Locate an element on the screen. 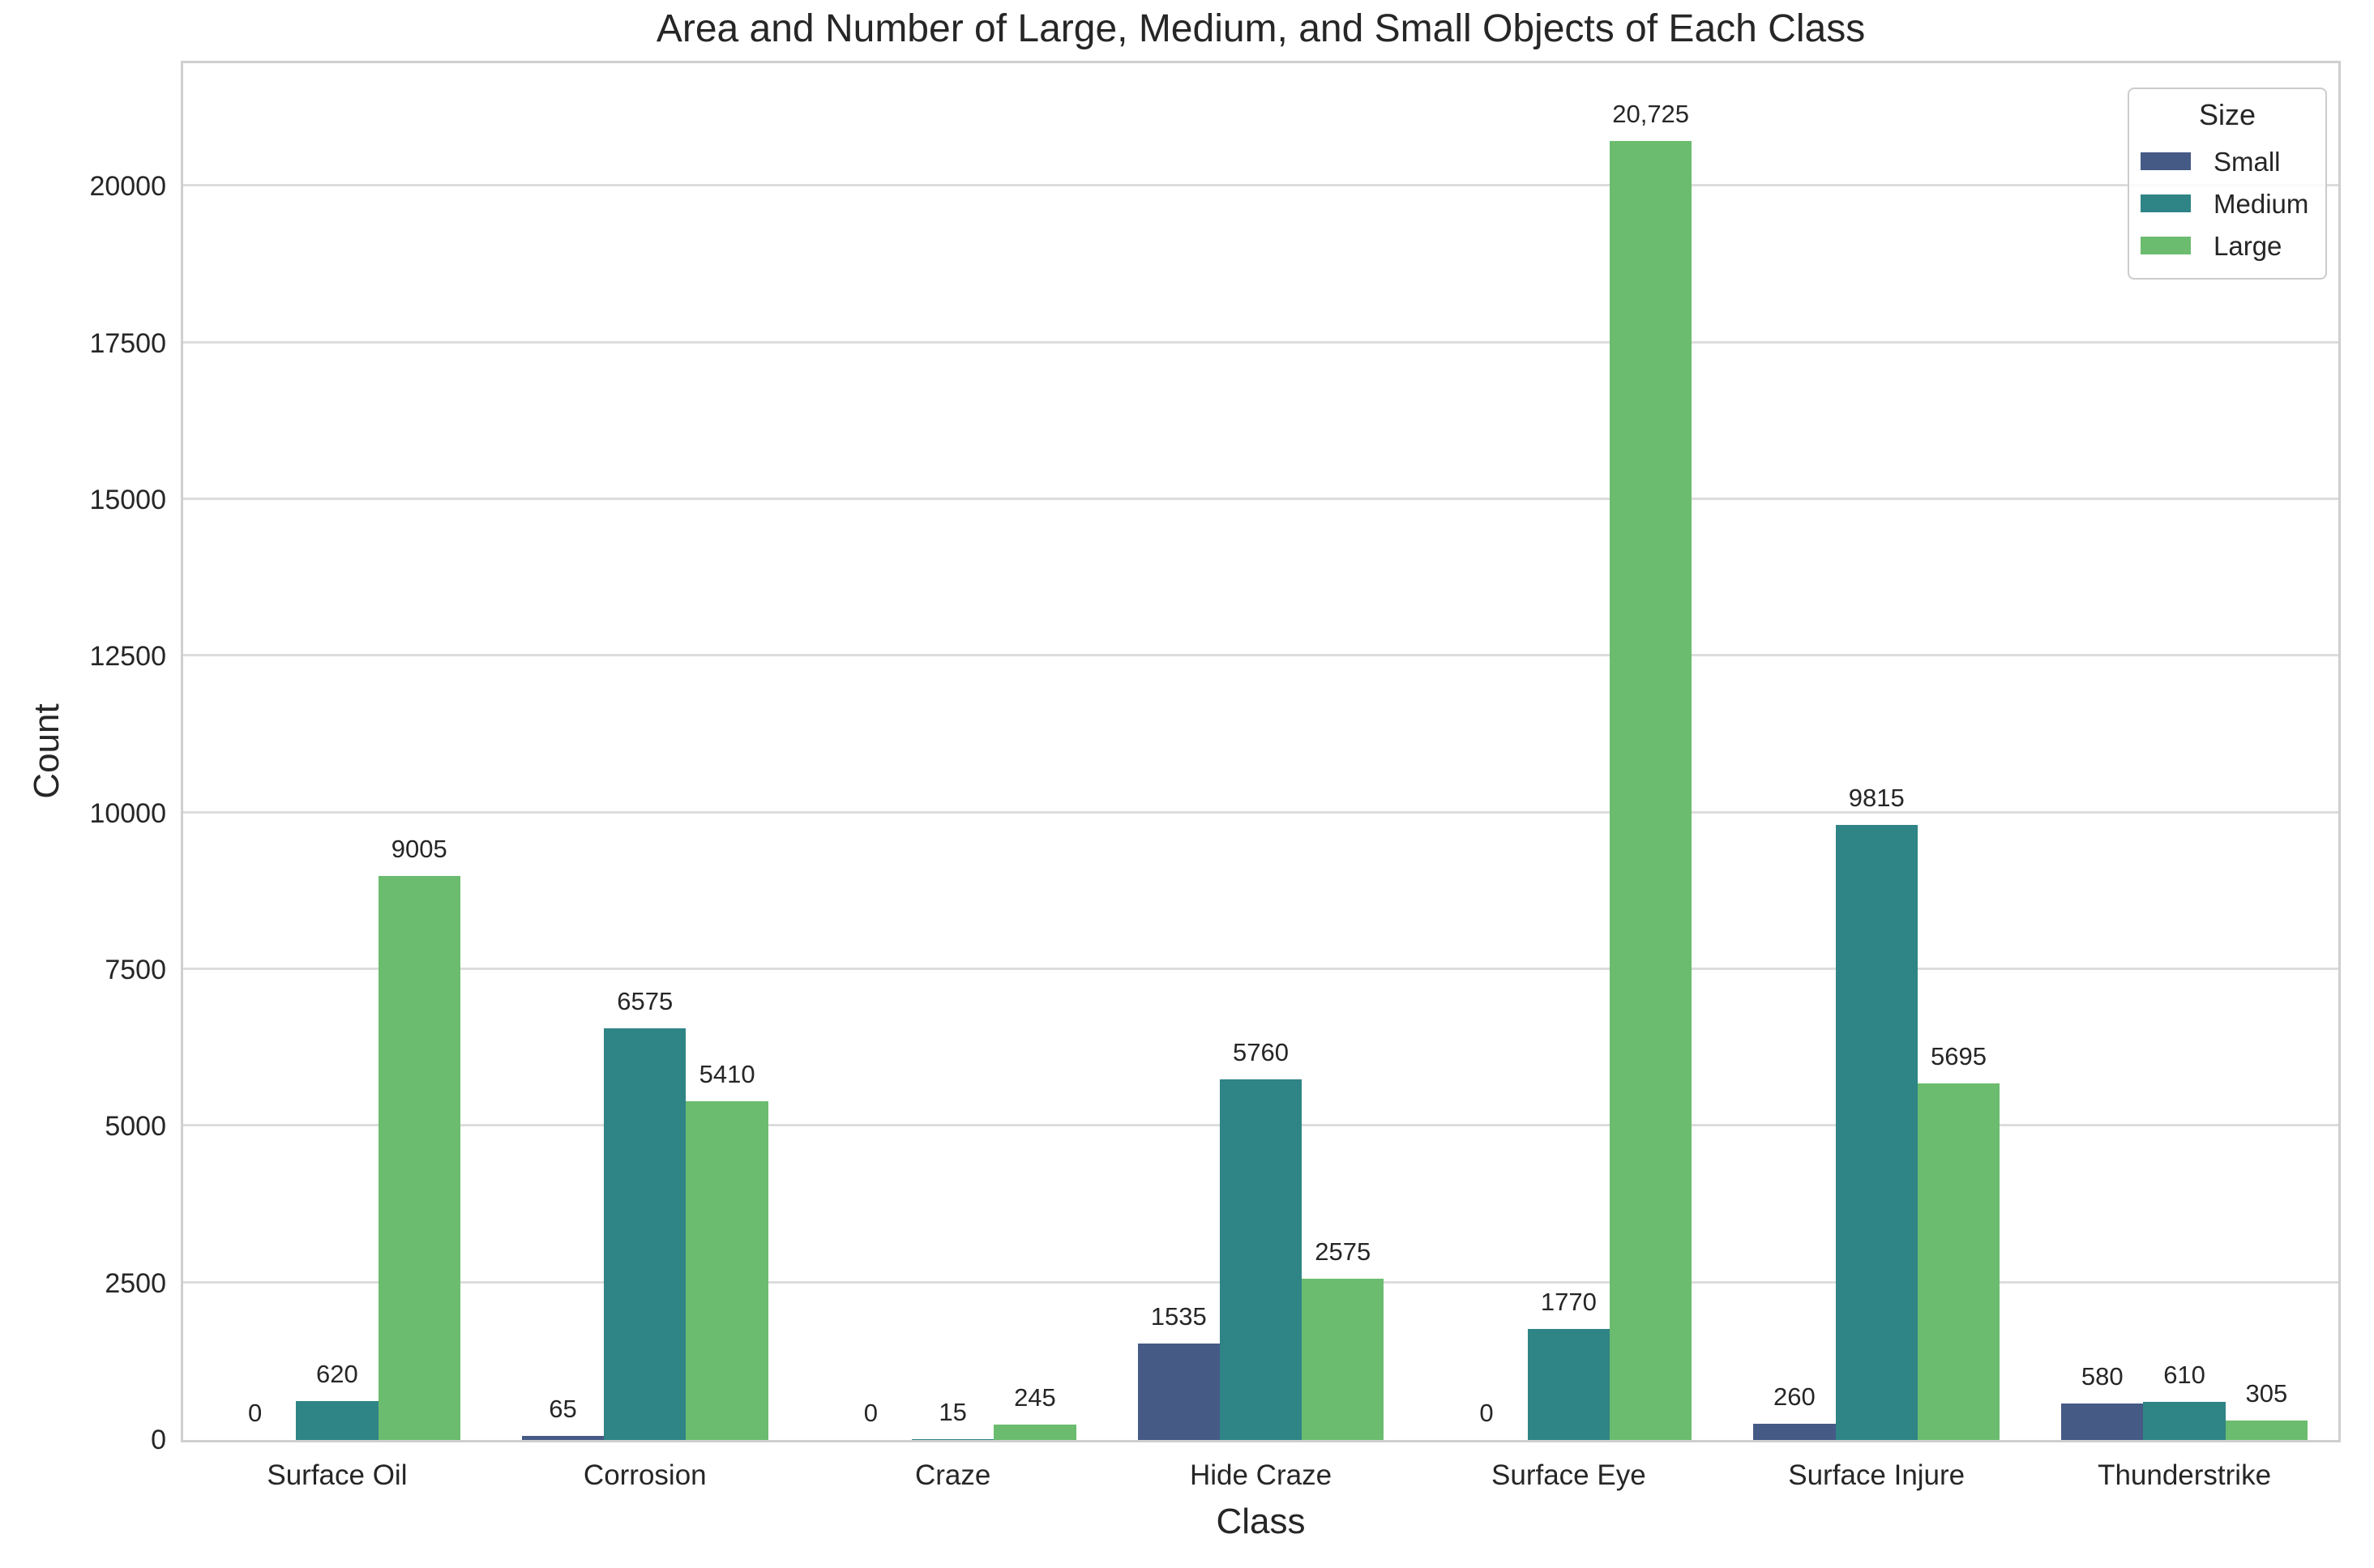 This screenshot has width=2374, height=1568. bar-large-hide-craze is located at coordinates (1343, 1359).